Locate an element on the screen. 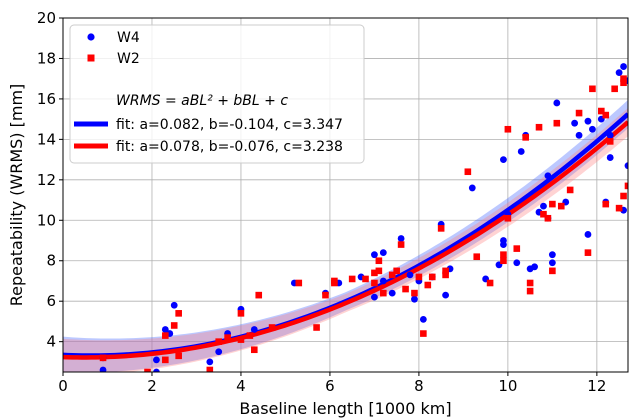 This screenshot has height=419, width=630. y-tick-label: 16 is located at coordinates (46, 99).